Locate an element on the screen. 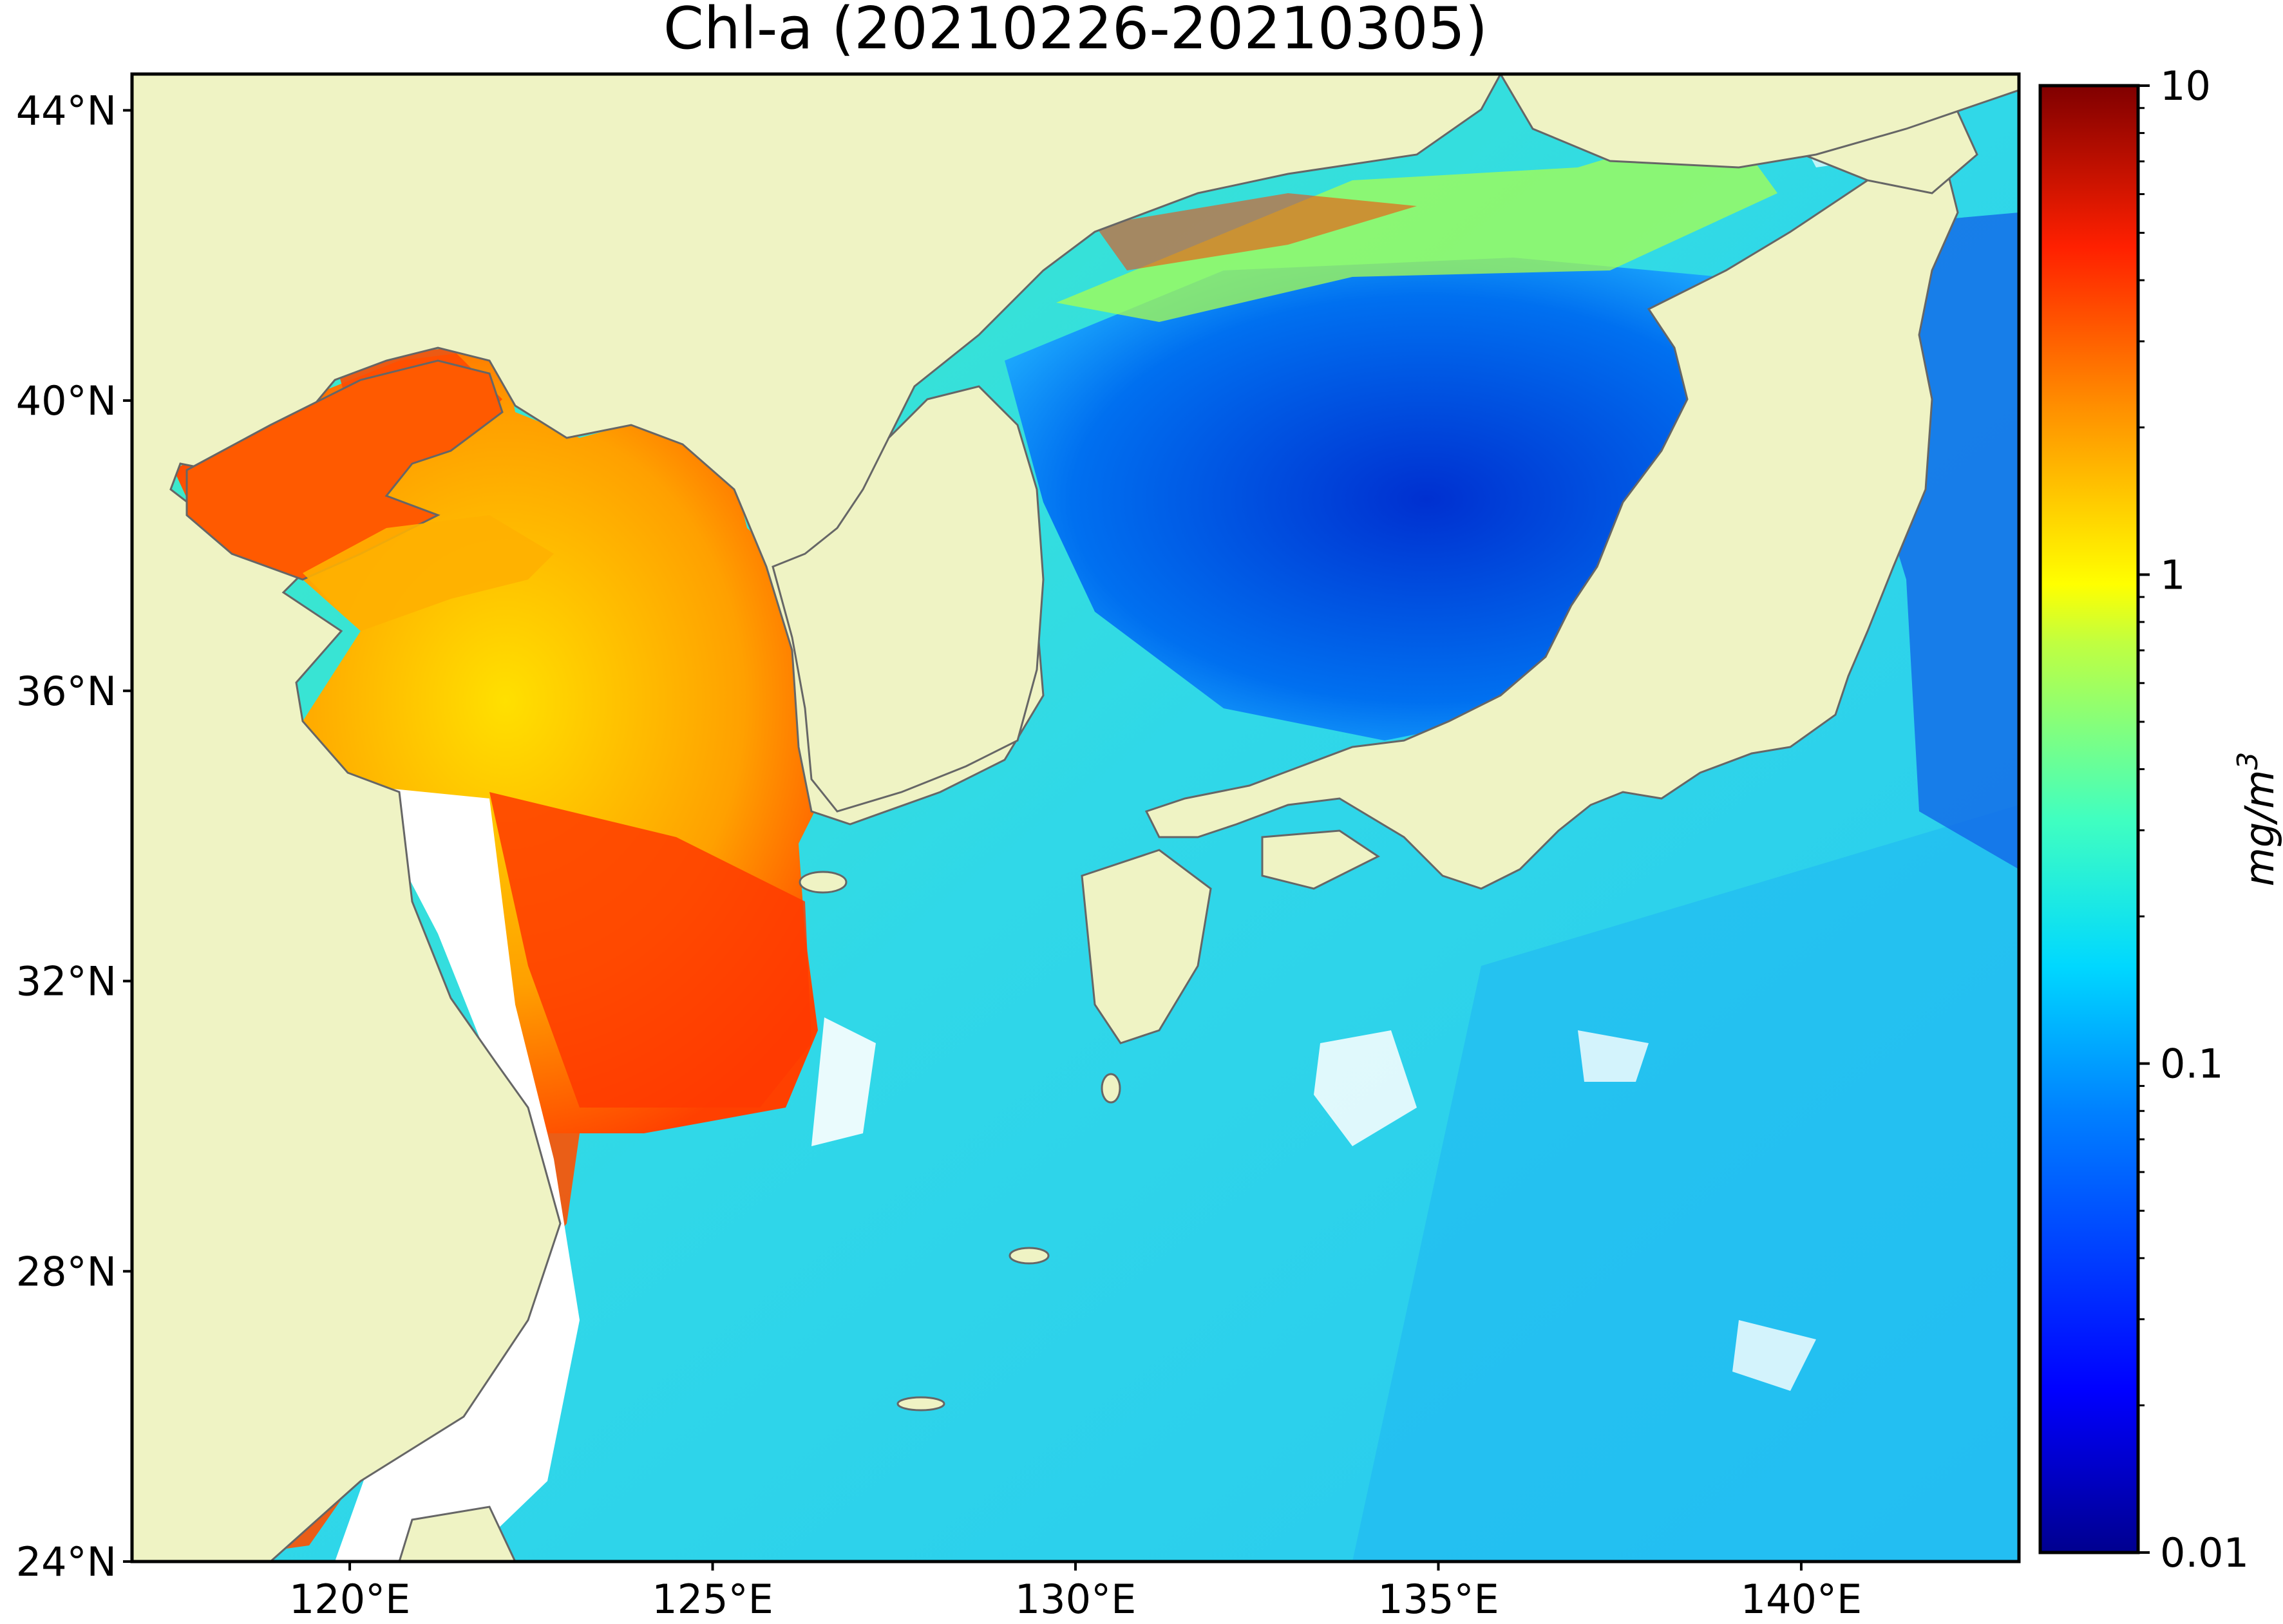 The height and width of the screenshot is (1624, 2283). colorbar-tick-label: 0.1 is located at coordinates (2192, 1064).